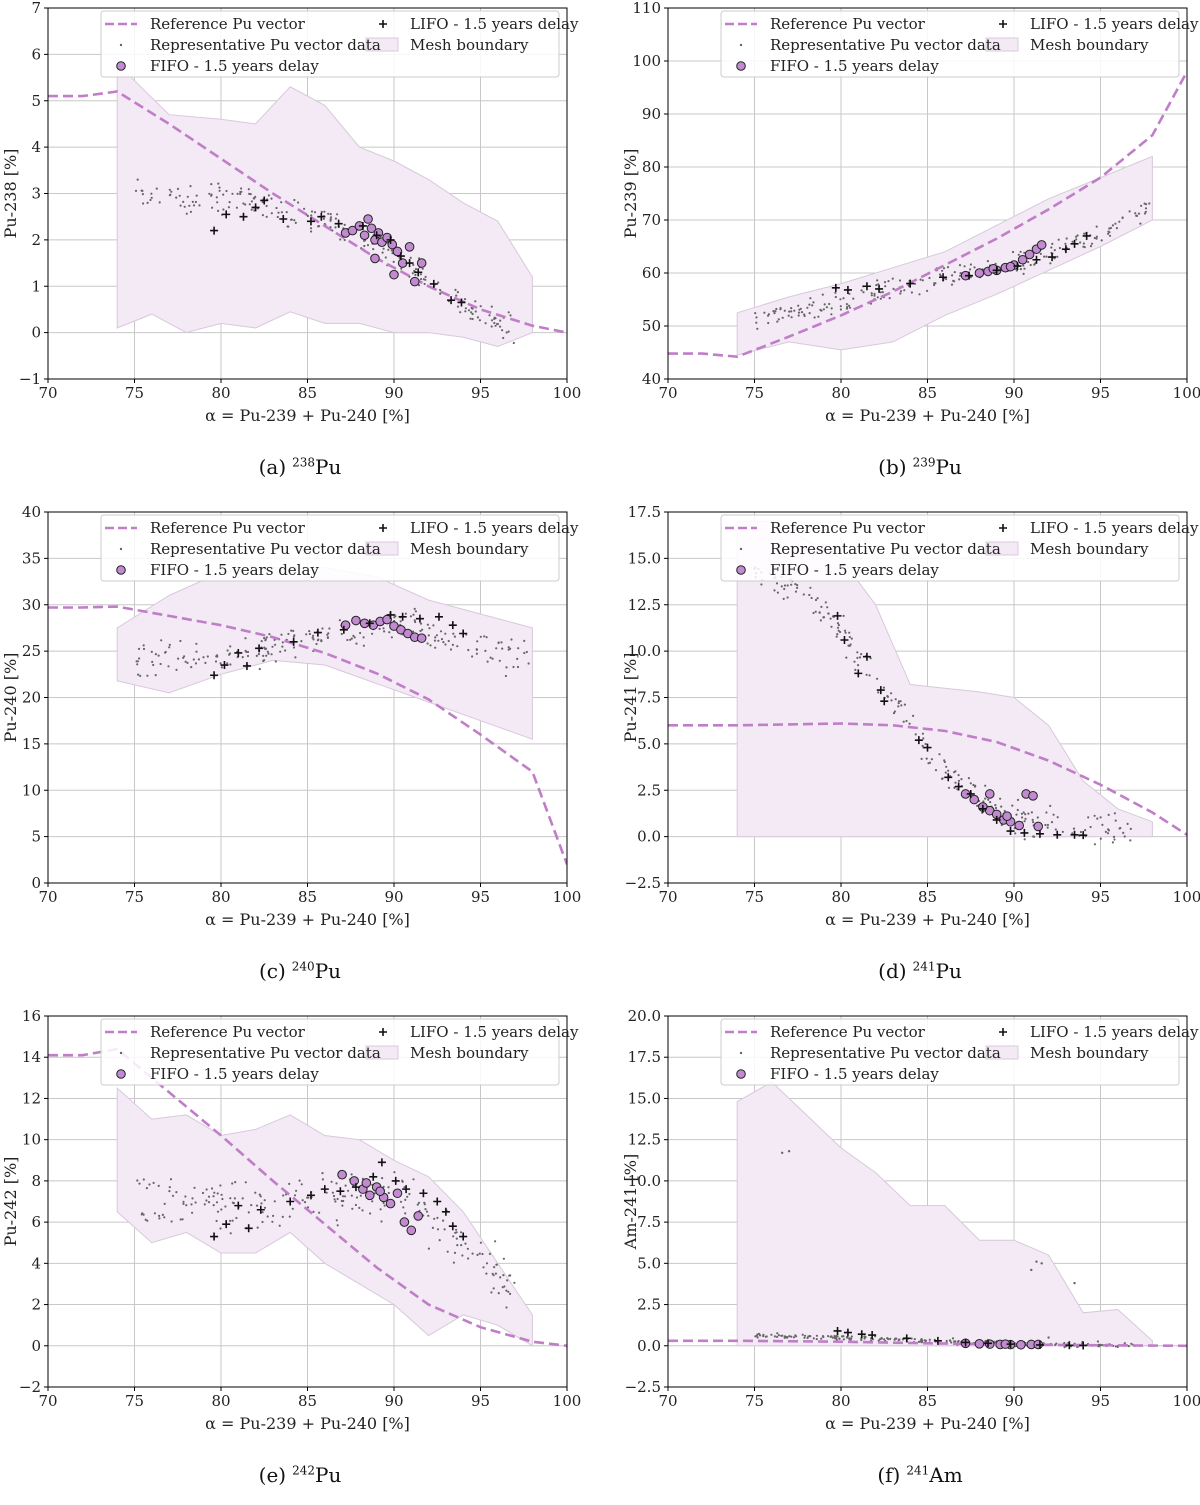  What do you see at coordinates (927, 897) in the screenshot?
I see `x-tick-label: 85` at bounding box center [927, 897].